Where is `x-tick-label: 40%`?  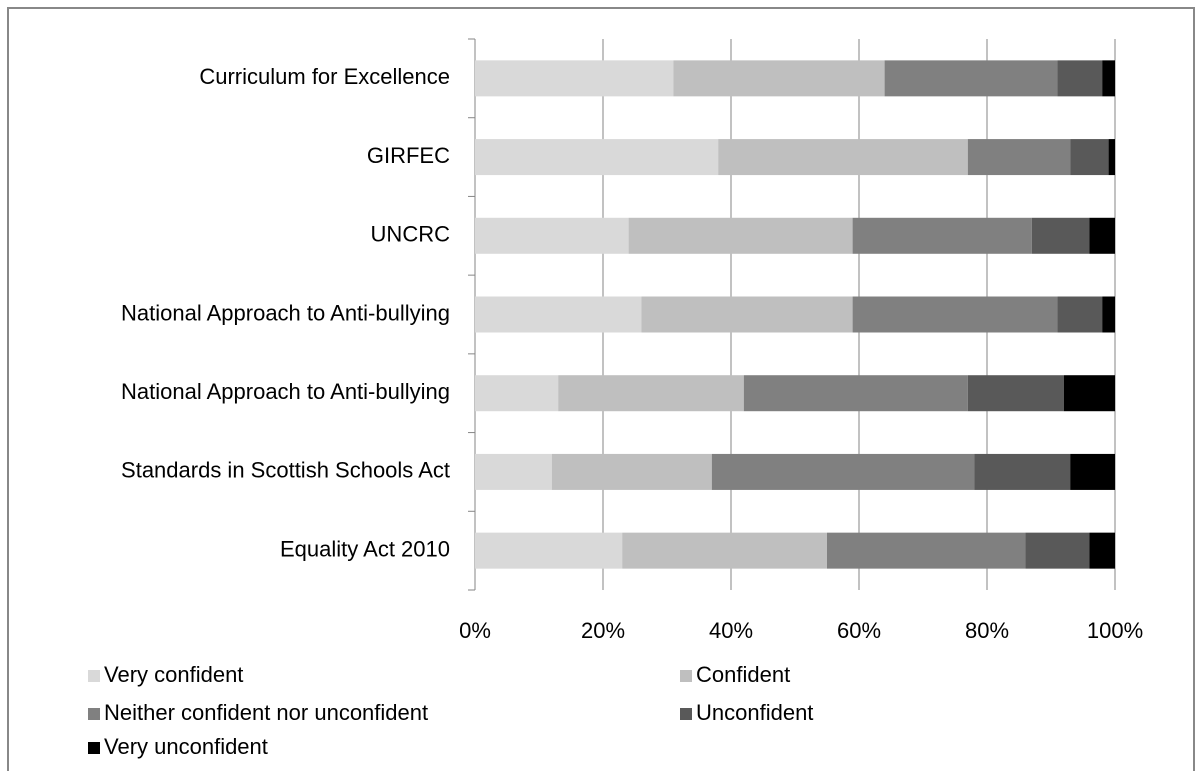 x-tick-label: 40% is located at coordinates (731, 630).